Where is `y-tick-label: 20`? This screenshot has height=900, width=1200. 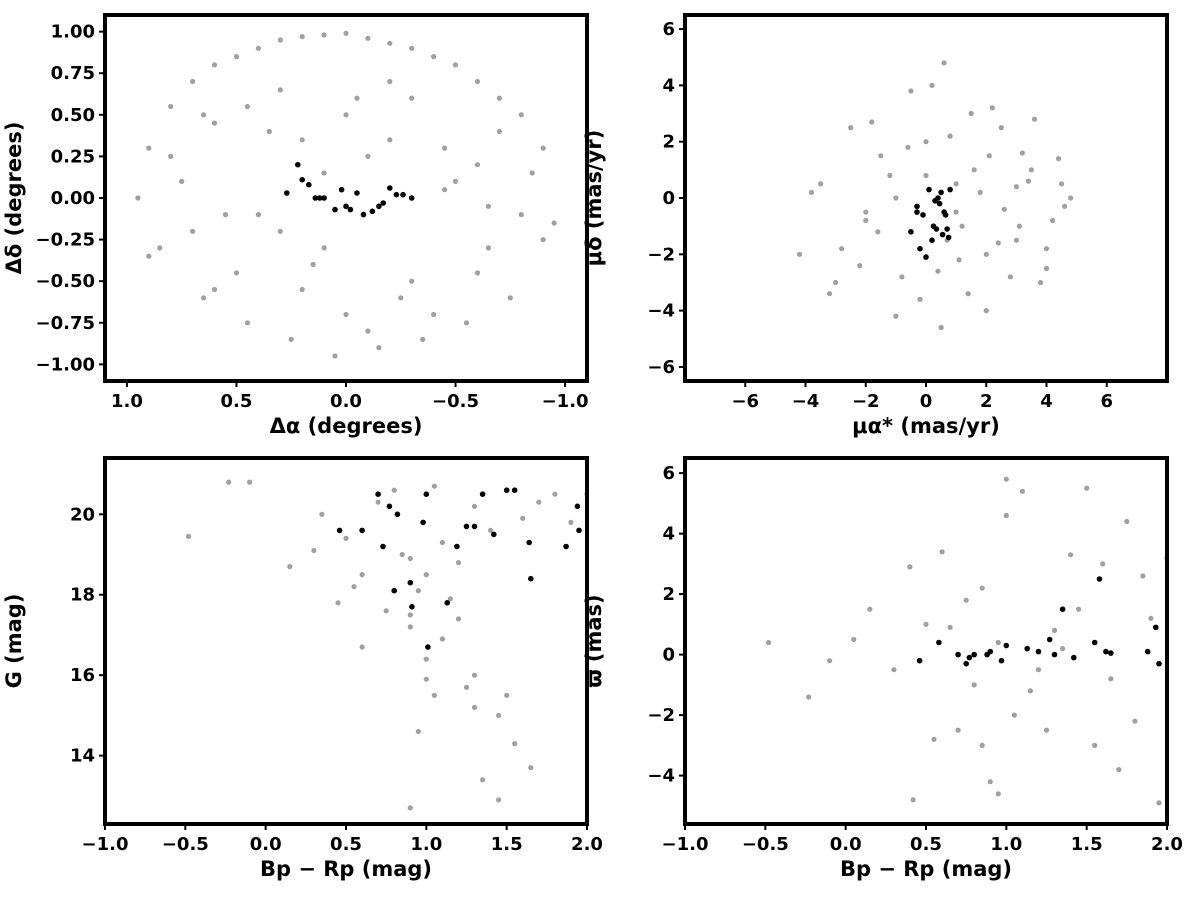 y-tick-label: 20 is located at coordinates (82, 514).